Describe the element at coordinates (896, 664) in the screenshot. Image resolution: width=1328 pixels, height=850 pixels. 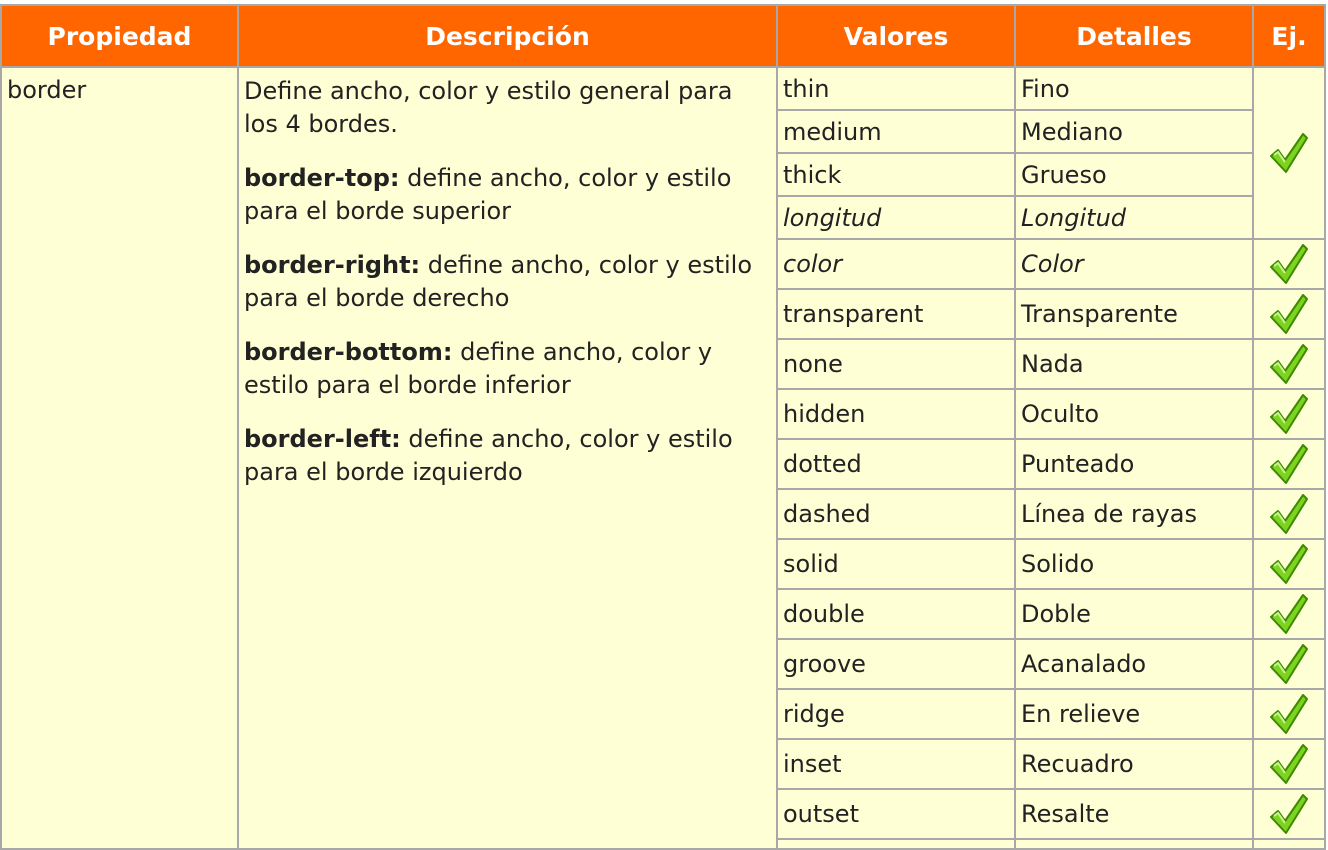
I see `value-cell: groove` at that location.